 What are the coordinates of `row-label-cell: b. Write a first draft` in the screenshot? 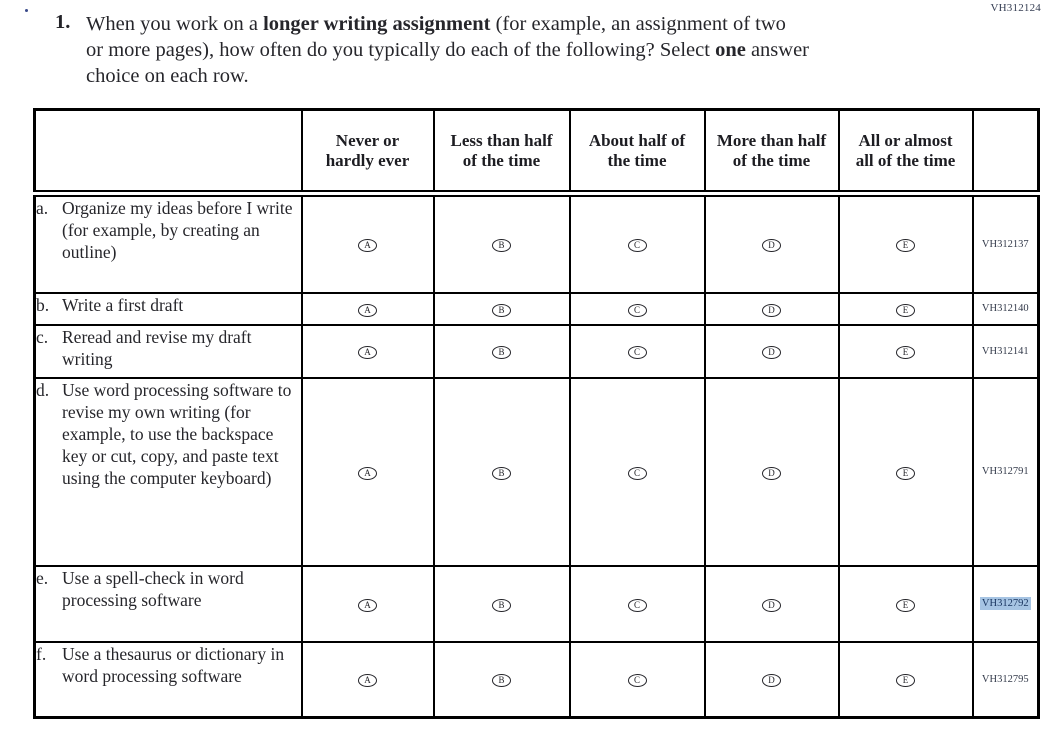 It's located at (168, 308).